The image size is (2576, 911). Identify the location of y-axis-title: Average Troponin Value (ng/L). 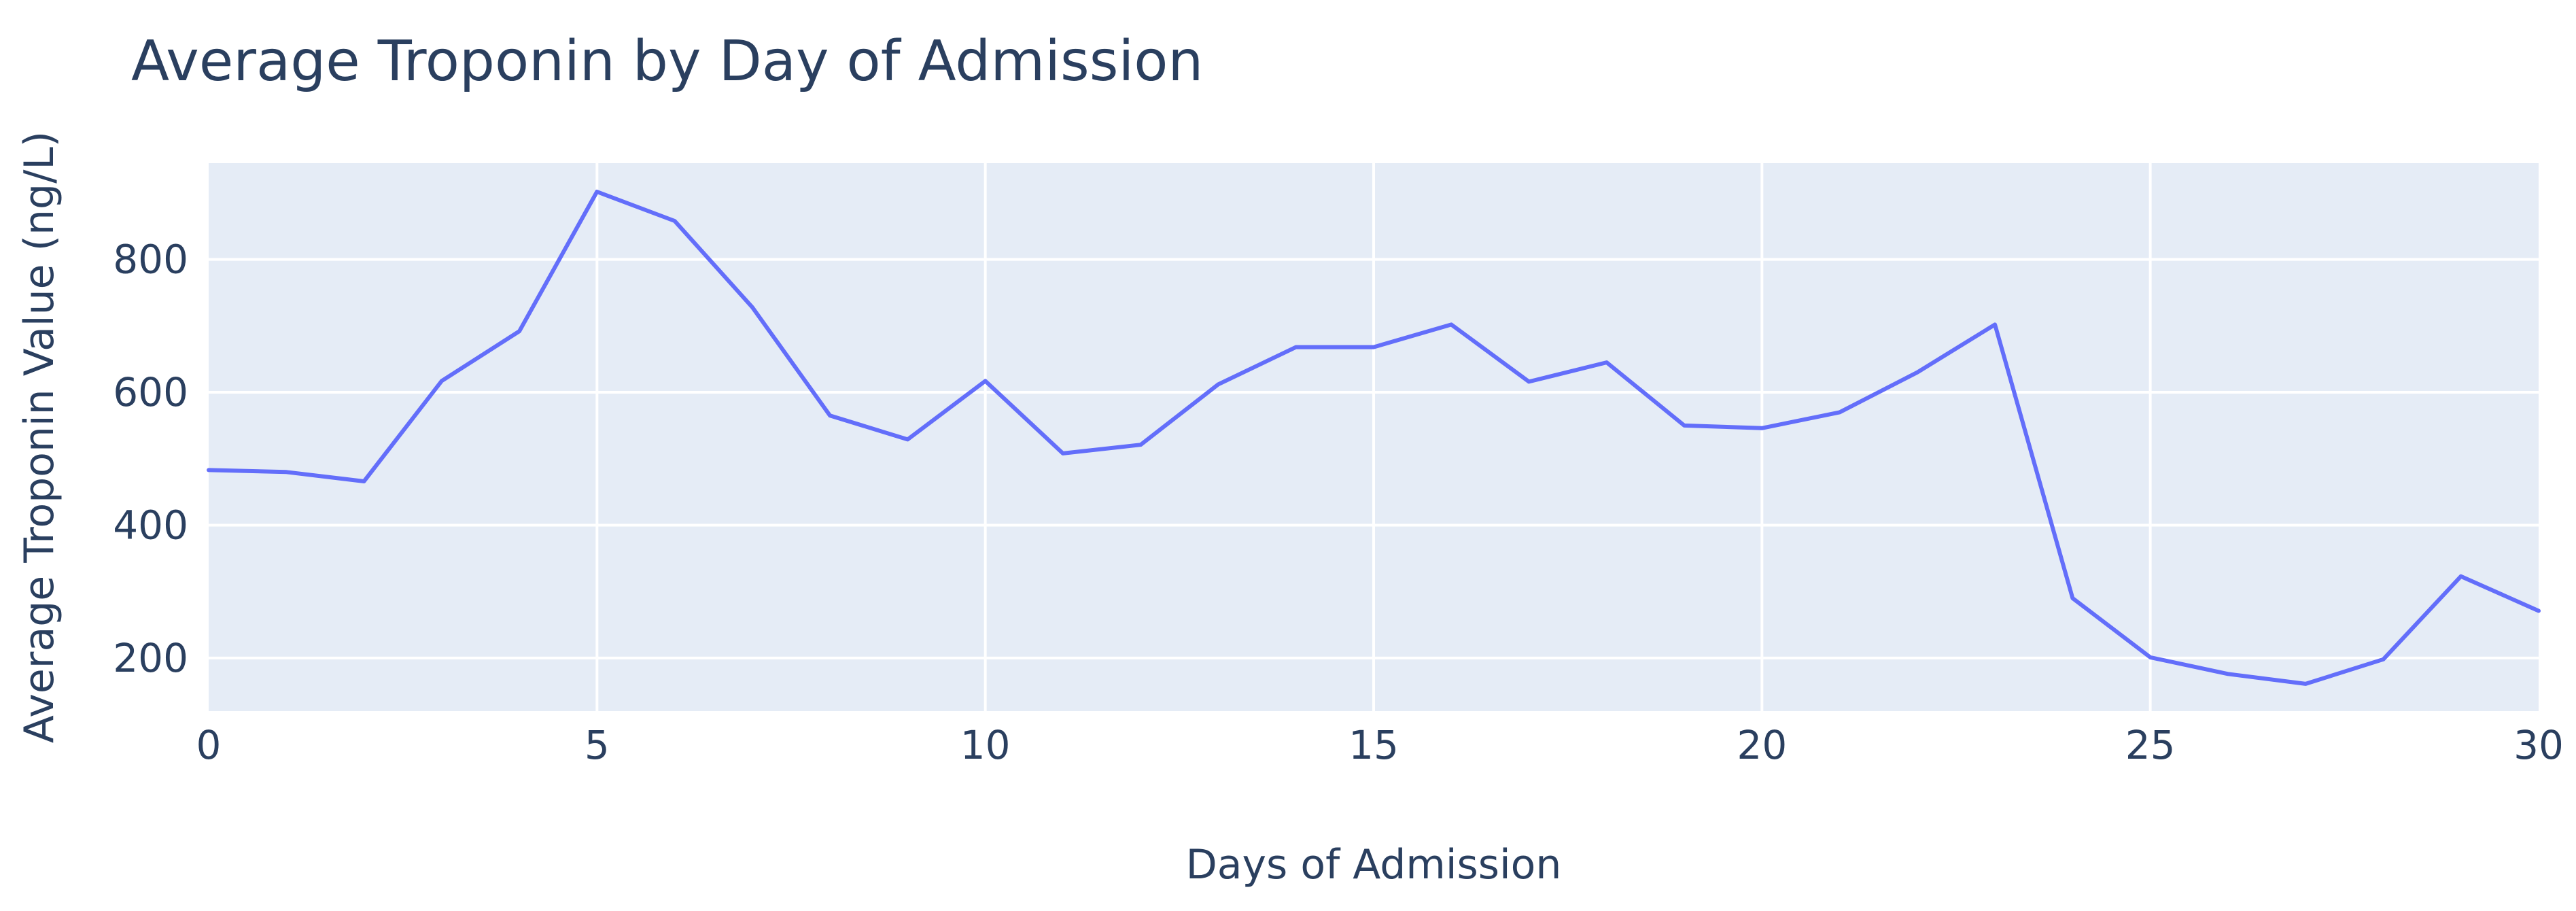
(39, 437).